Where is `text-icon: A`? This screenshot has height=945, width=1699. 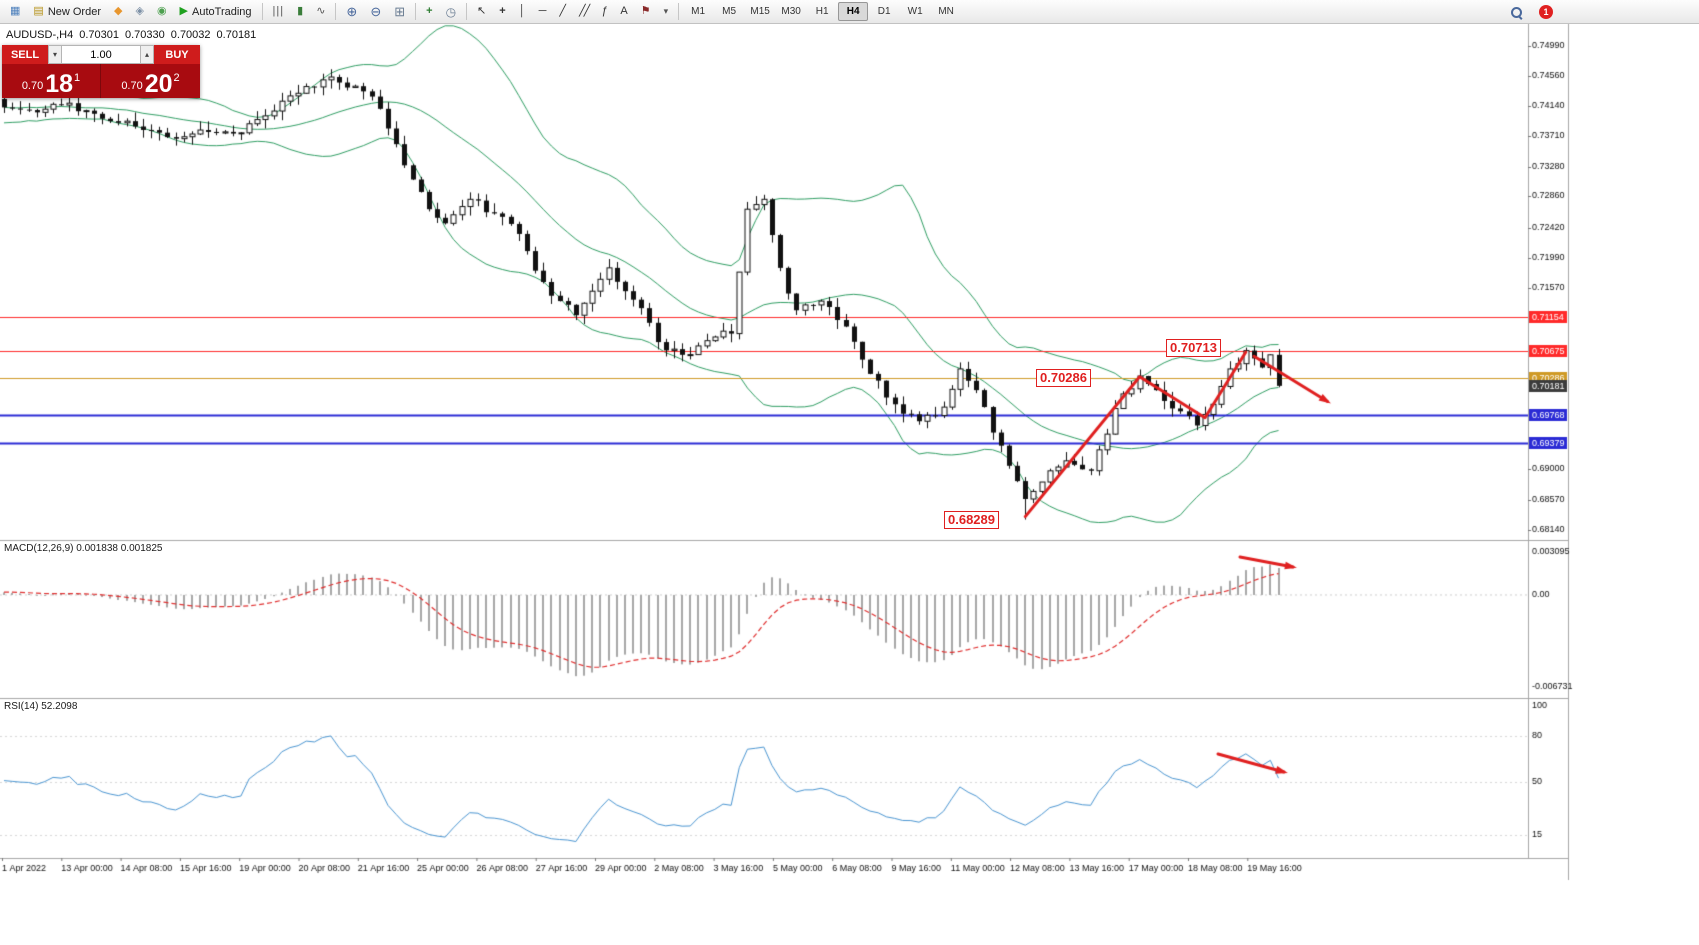
text-icon: A is located at coordinates (624, 11).